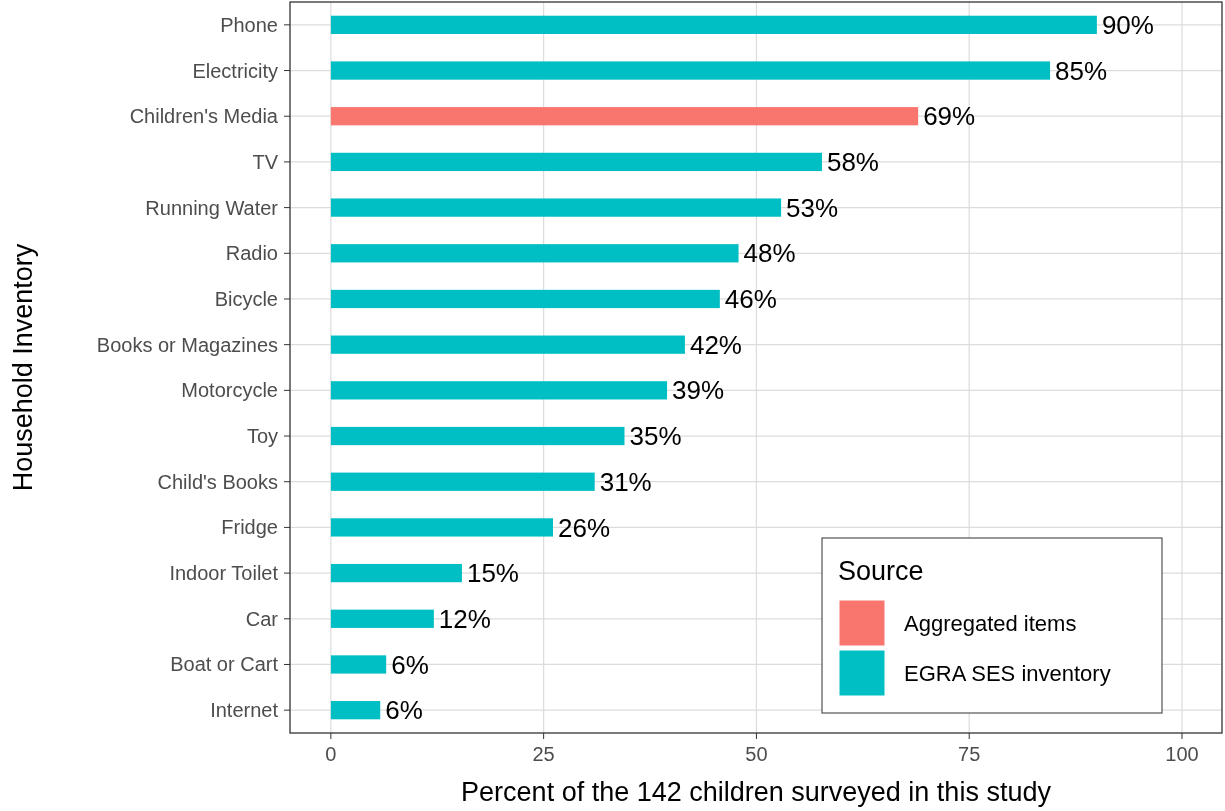 This screenshot has height=811, width=1225. I want to click on y-tick-label: Fridge, so click(249, 527).